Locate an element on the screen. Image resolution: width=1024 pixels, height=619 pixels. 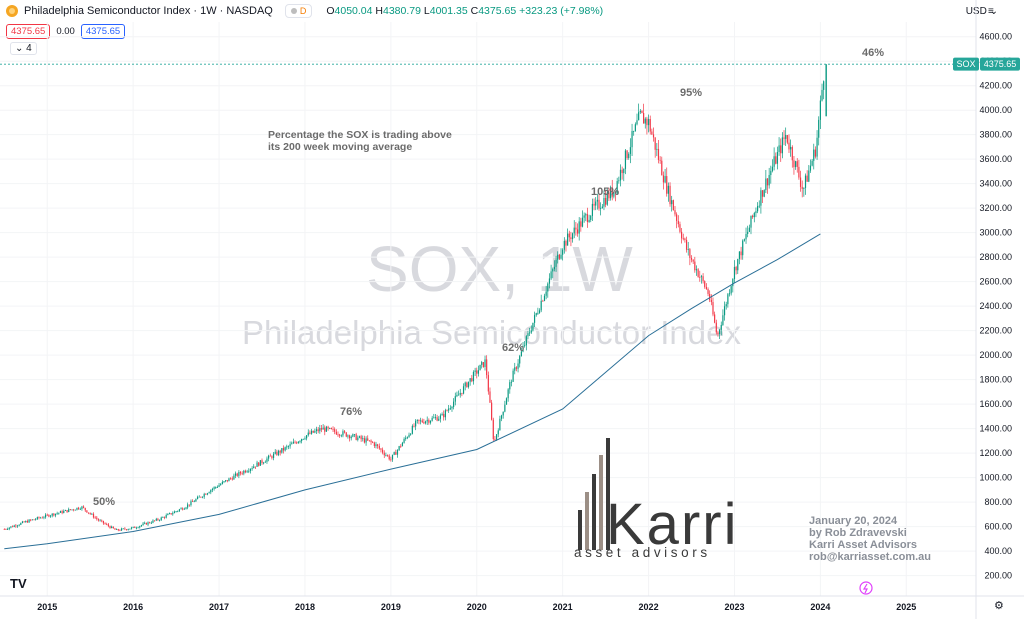
indicators-toggle: ⌄ 4 is located at coordinates (23, 48).